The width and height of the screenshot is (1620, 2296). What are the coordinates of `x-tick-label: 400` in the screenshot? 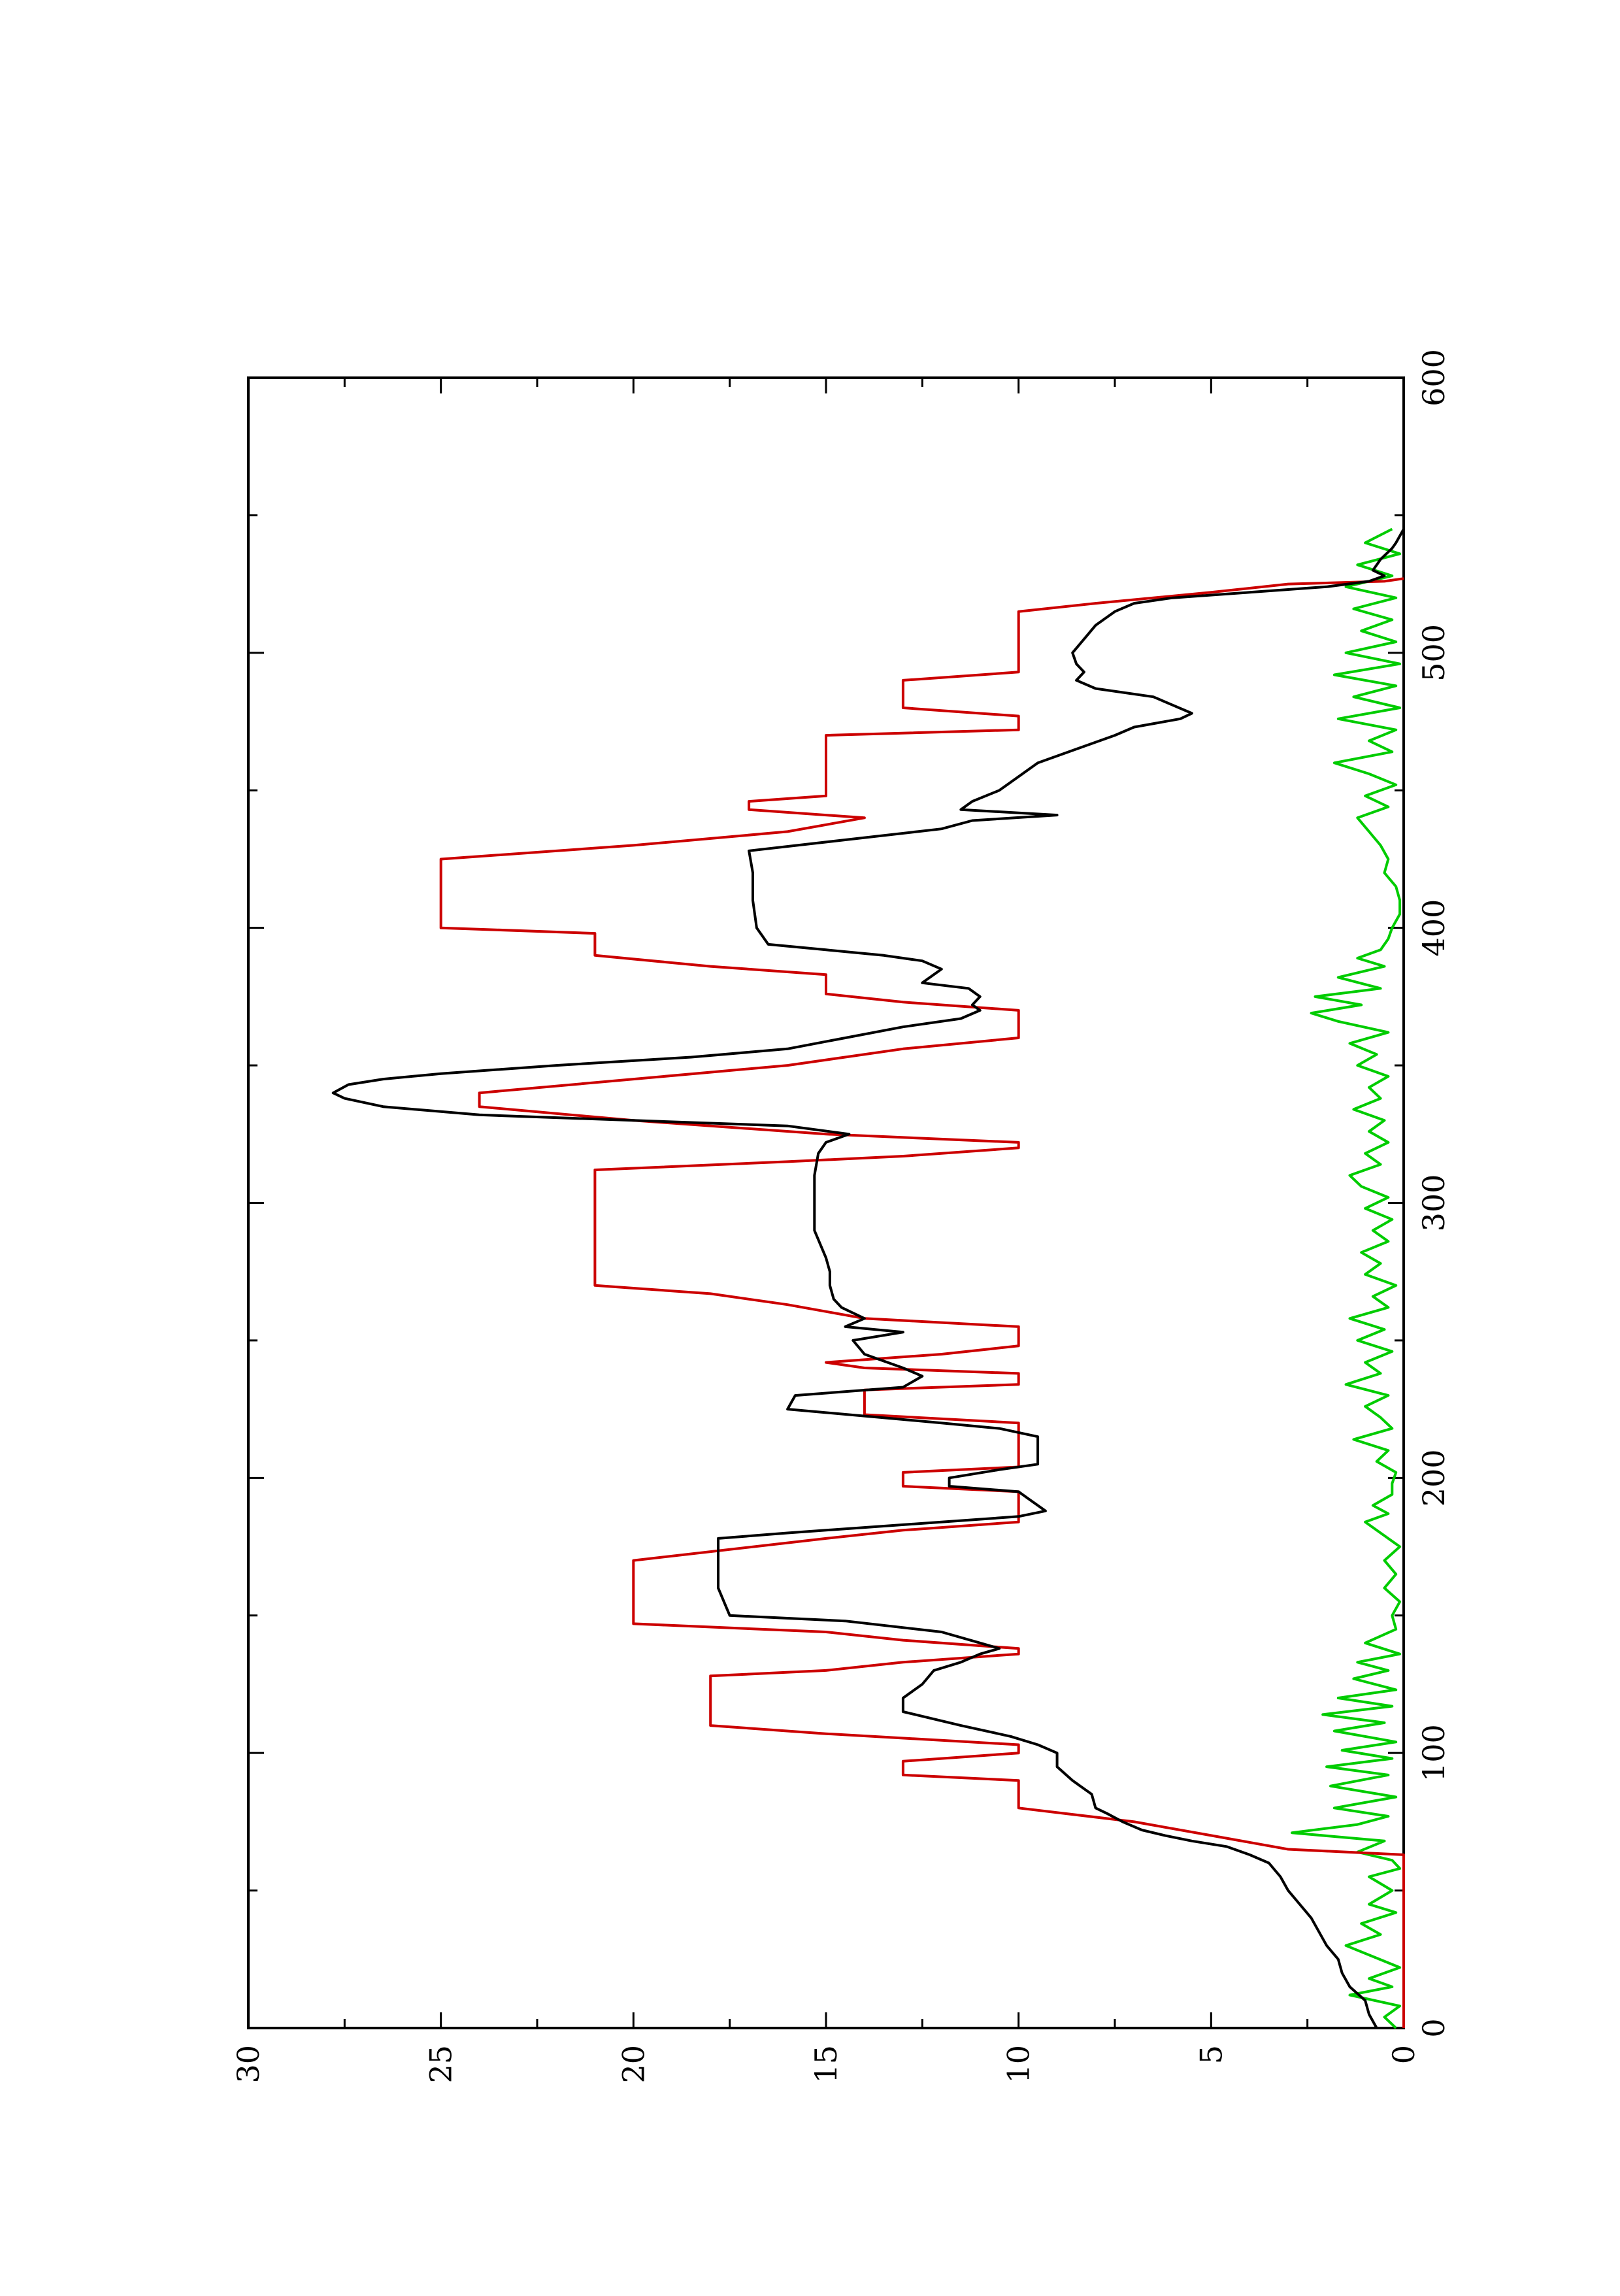 It's located at (1433, 928).